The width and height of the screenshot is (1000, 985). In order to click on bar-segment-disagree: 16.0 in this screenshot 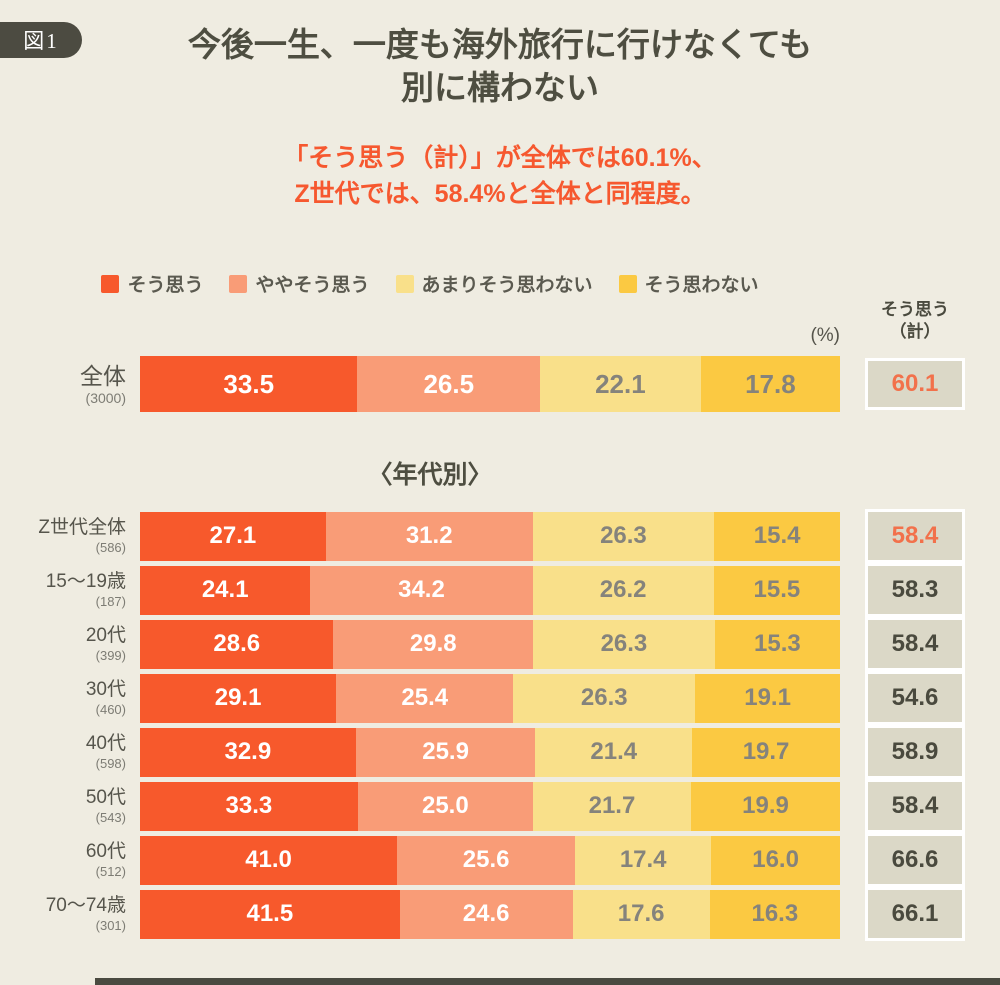, I will do `click(775, 860)`.